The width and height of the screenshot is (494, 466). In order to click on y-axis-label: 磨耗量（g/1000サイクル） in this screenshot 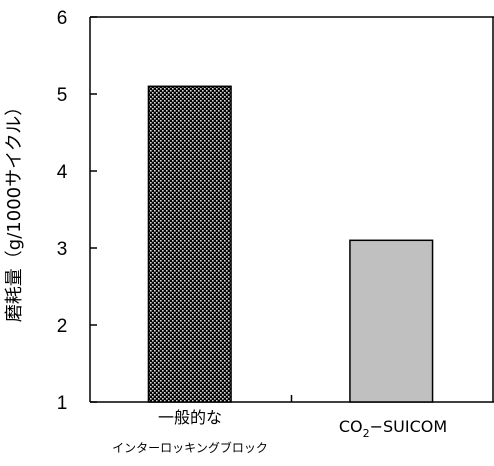, I will do `click(14, 210)`.